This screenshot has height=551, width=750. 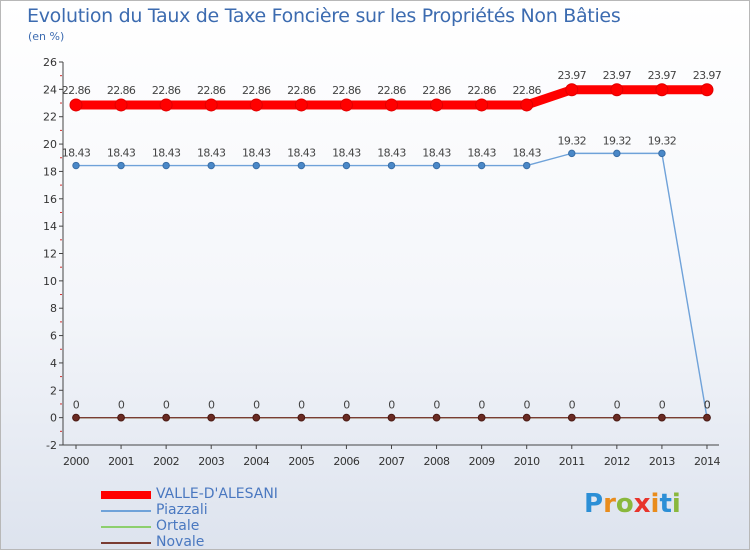 I want to click on y-tick-label: 20, so click(x=50, y=144).